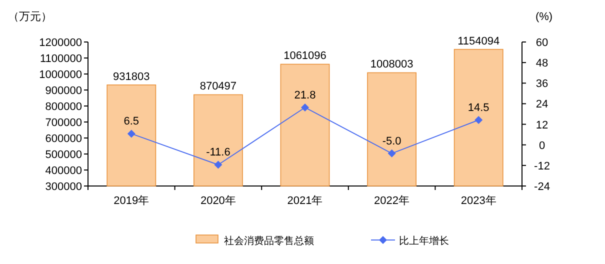 The height and width of the screenshot is (264, 605). Describe the element at coordinates (479, 108) in the screenshot. I see `data-label: 14.5` at that location.